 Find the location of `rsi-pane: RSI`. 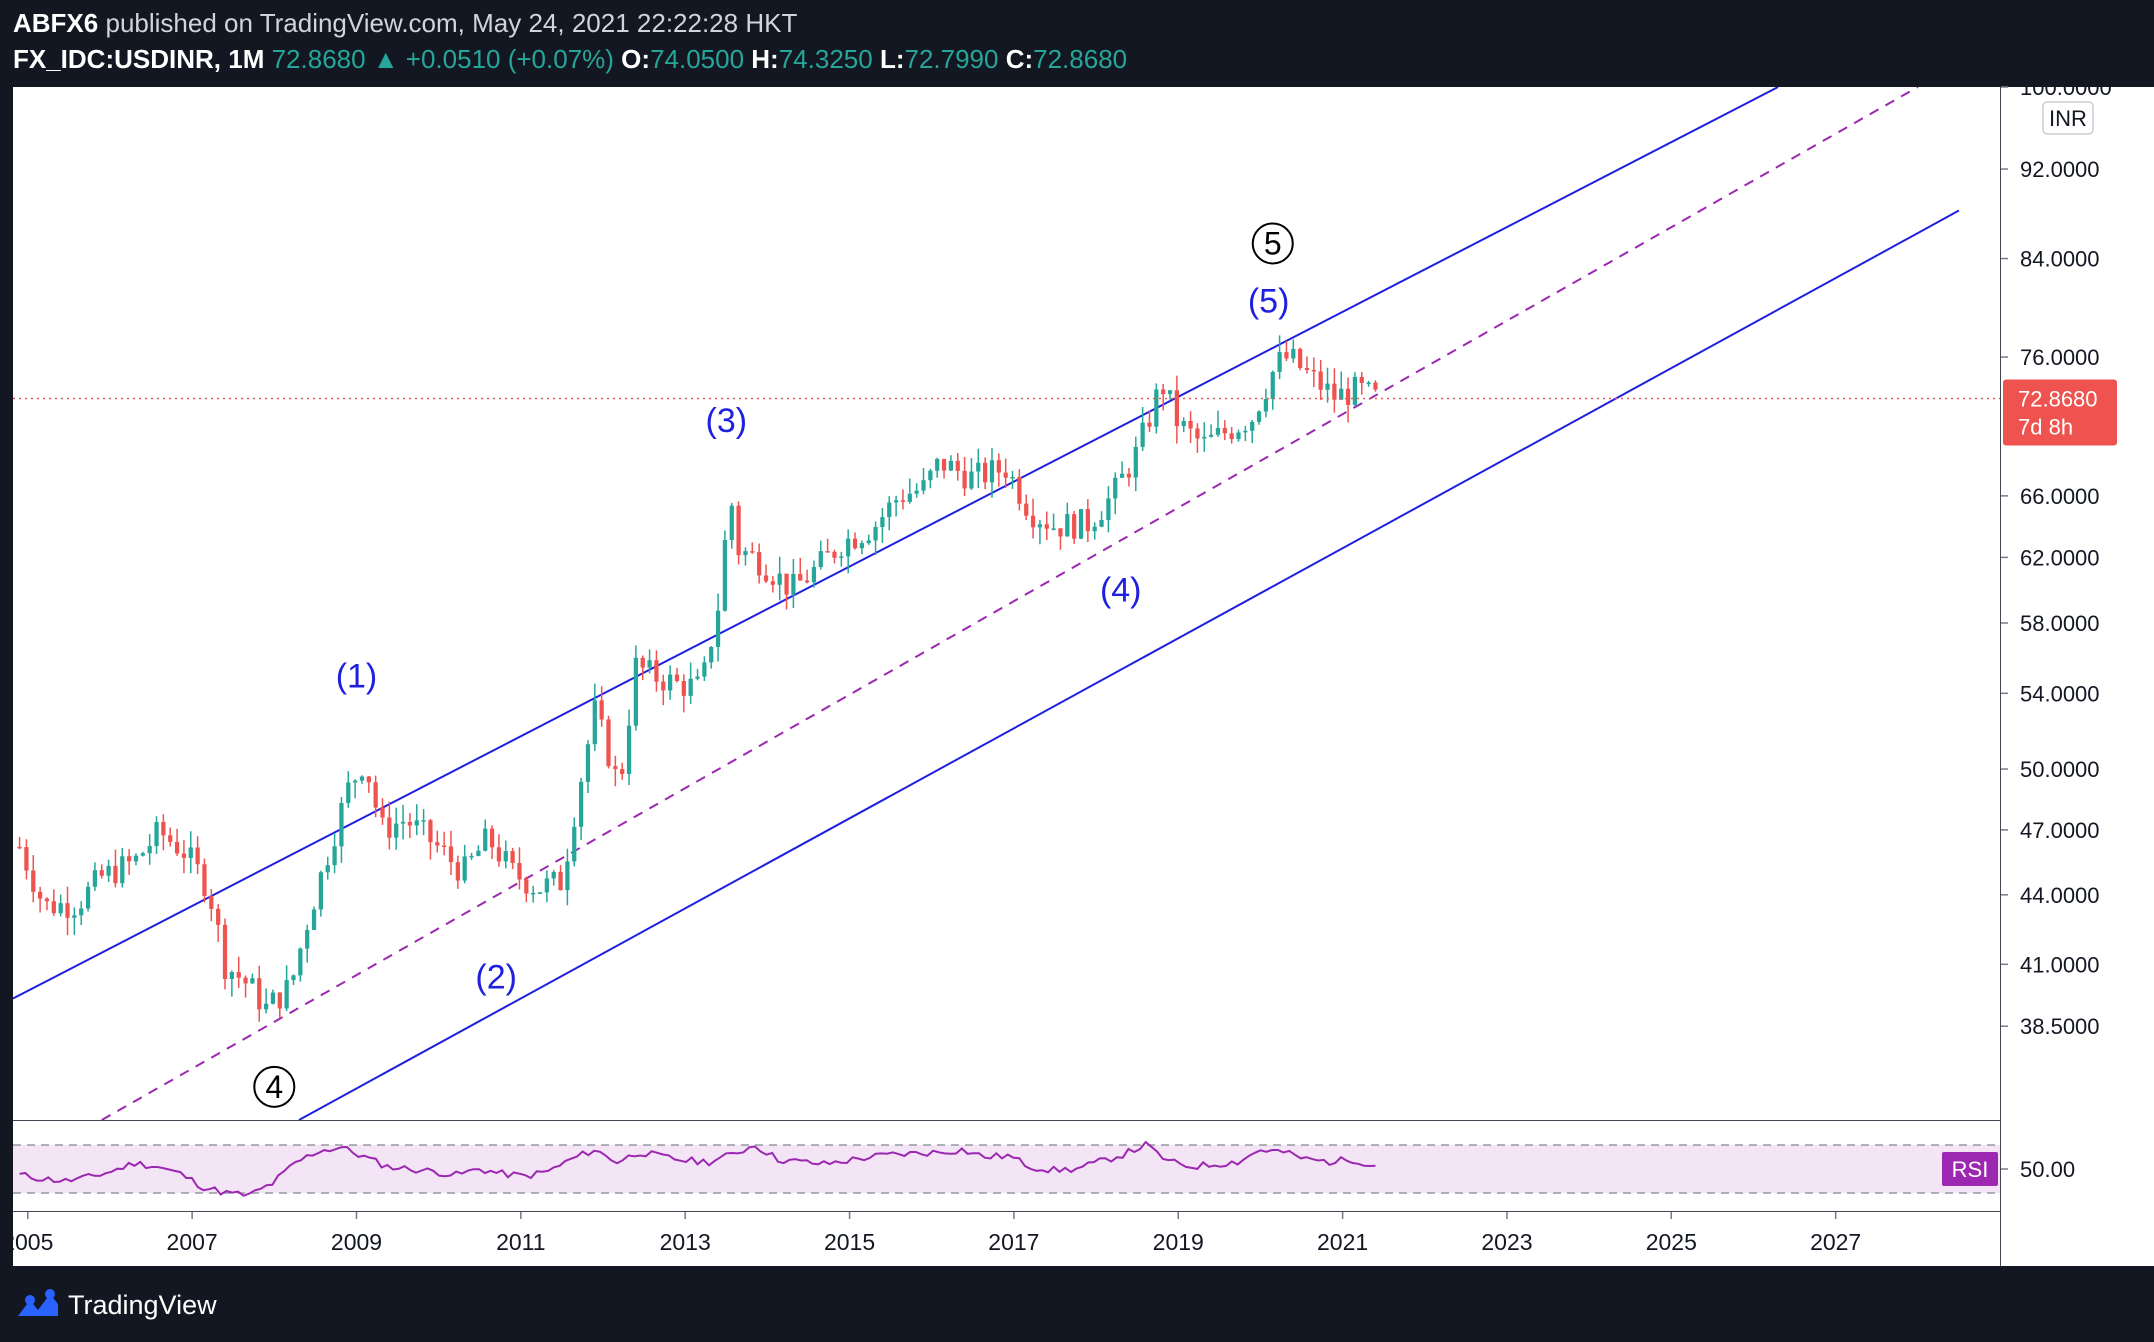

rsi-pane: RSI is located at coordinates (1006, 1168).